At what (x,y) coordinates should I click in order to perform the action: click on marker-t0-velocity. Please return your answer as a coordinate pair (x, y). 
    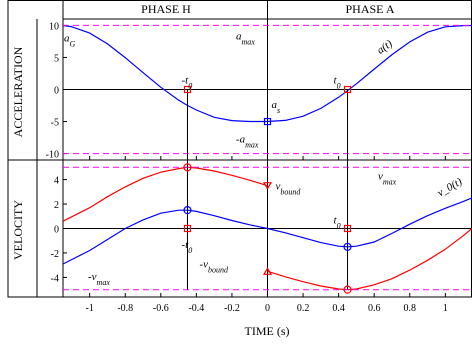
    Looking at the image, I should click on (347, 228).